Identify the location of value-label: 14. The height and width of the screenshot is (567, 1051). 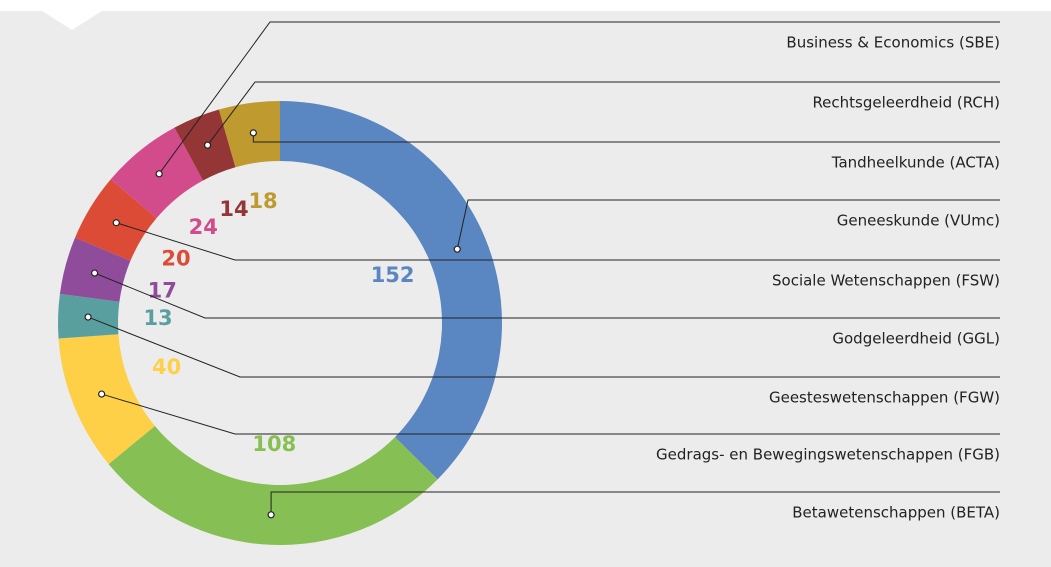
(233, 209).